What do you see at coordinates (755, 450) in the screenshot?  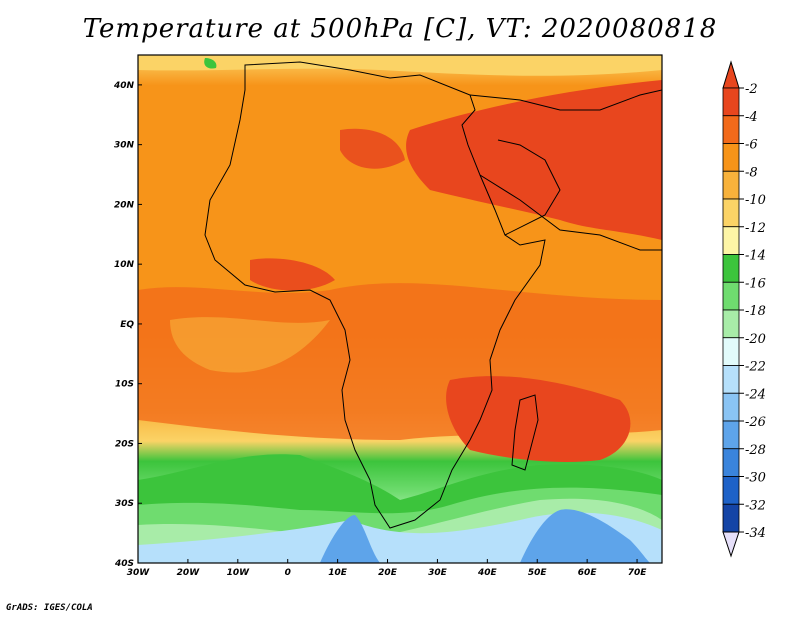 I see `colorbar-label: -28` at bounding box center [755, 450].